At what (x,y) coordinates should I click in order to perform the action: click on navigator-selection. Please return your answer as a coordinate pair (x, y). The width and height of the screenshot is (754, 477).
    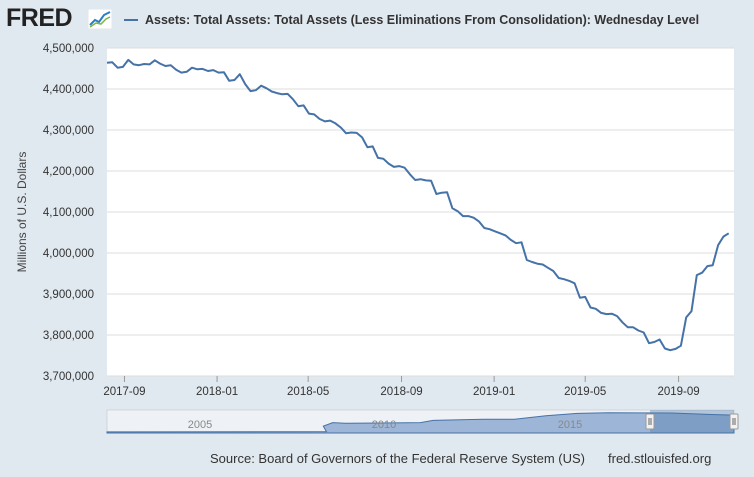
    Looking at the image, I should click on (692, 421).